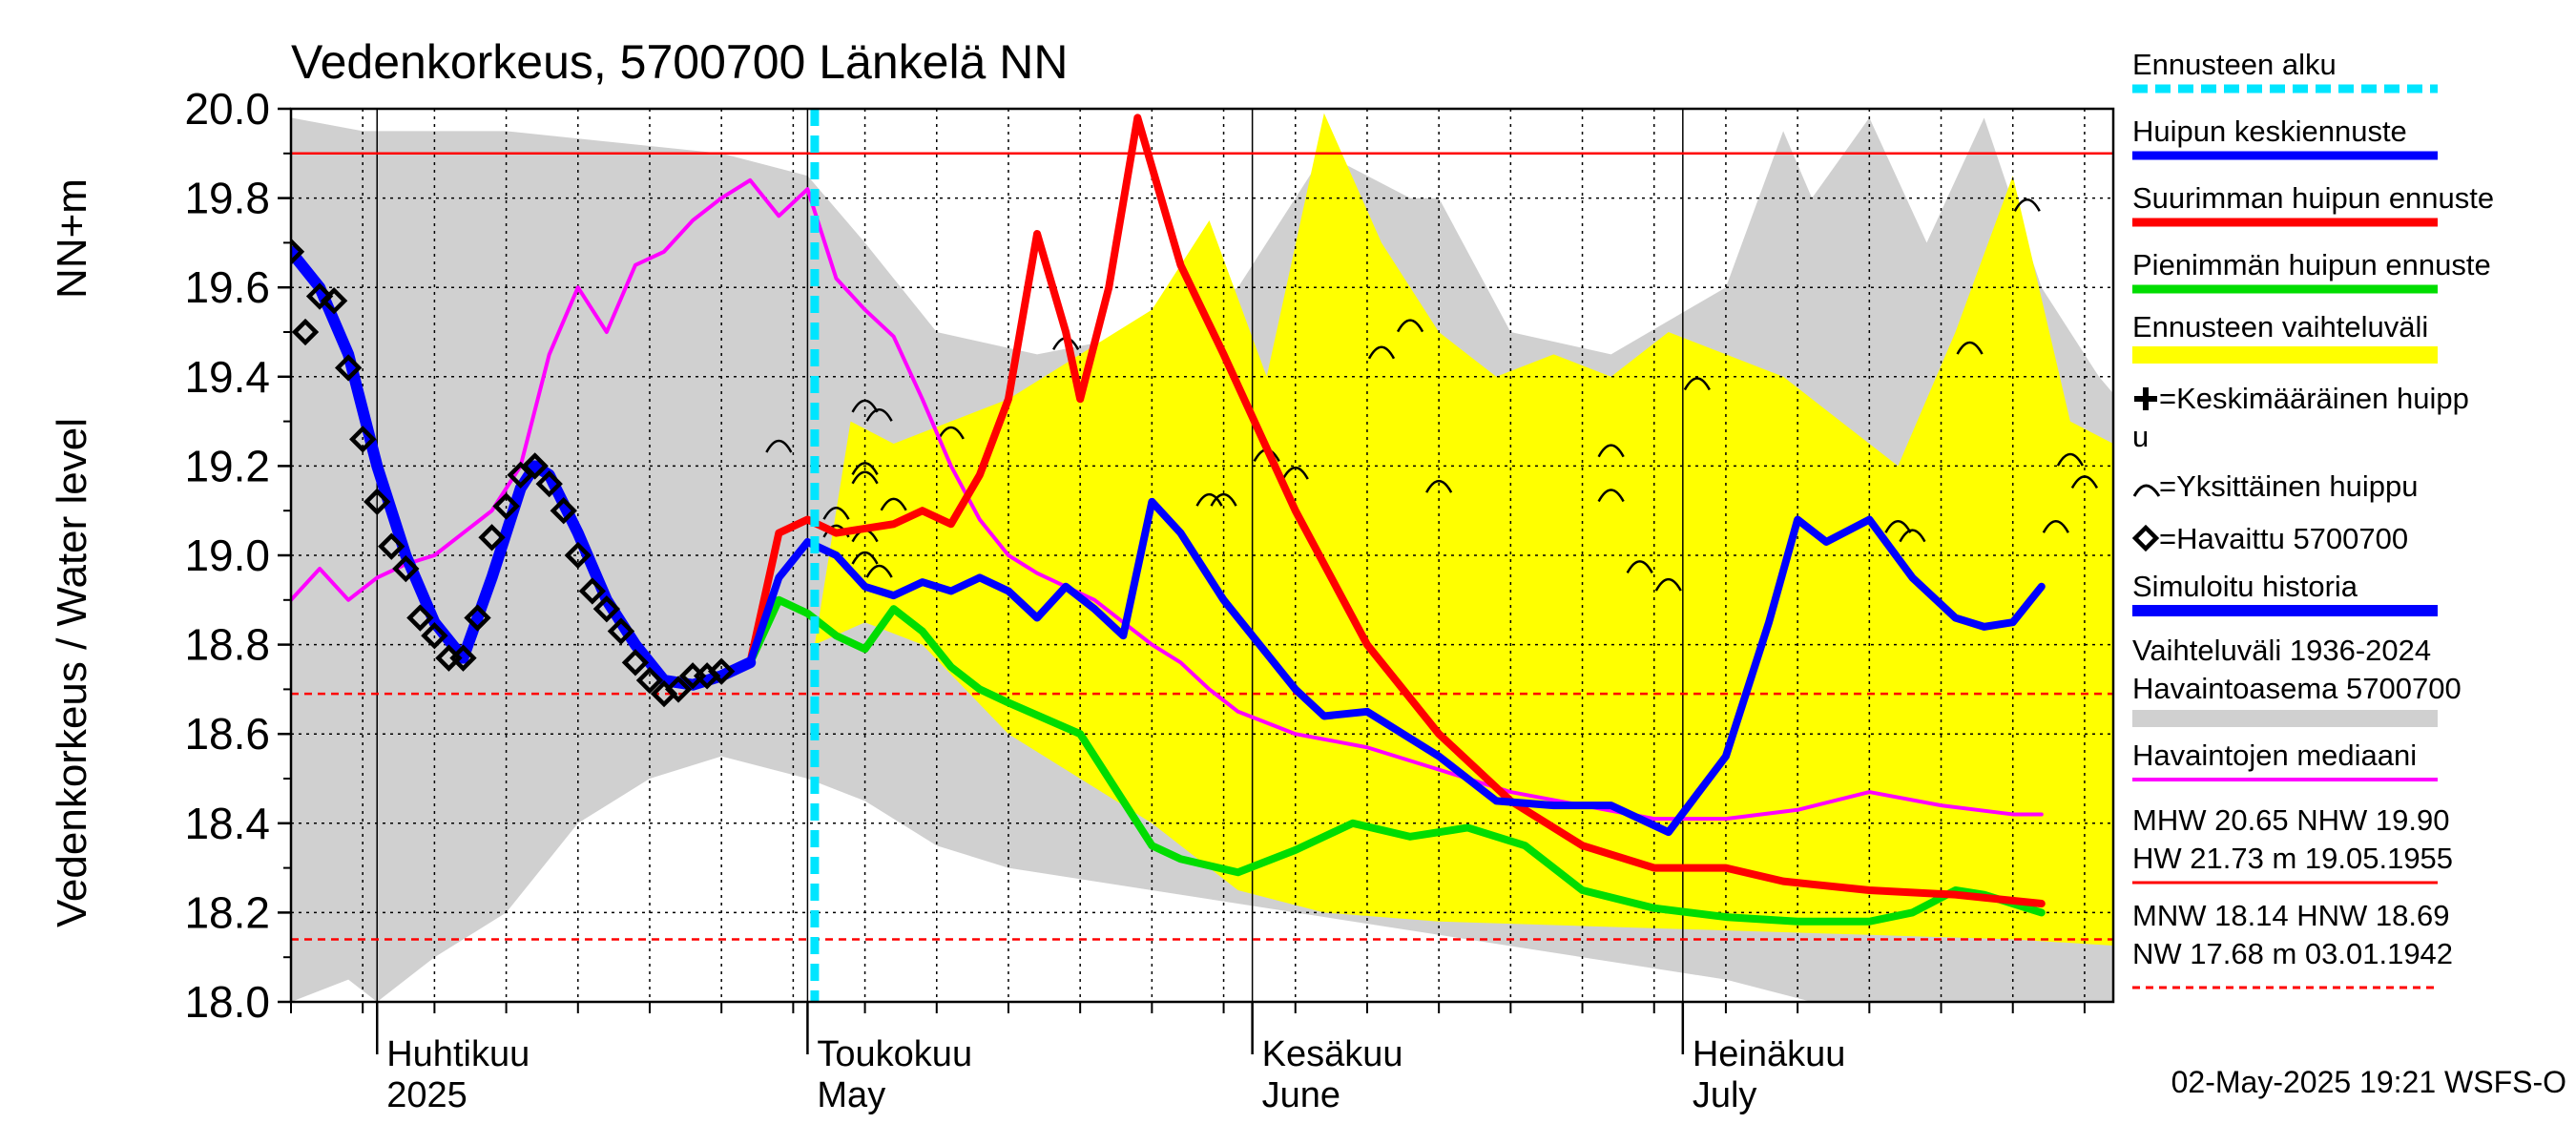 The width and height of the screenshot is (2576, 1145). Describe the element at coordinates (2245, 586) in the screenshot. I see `legend-simulated-label: Simuloitu historia` at that location.